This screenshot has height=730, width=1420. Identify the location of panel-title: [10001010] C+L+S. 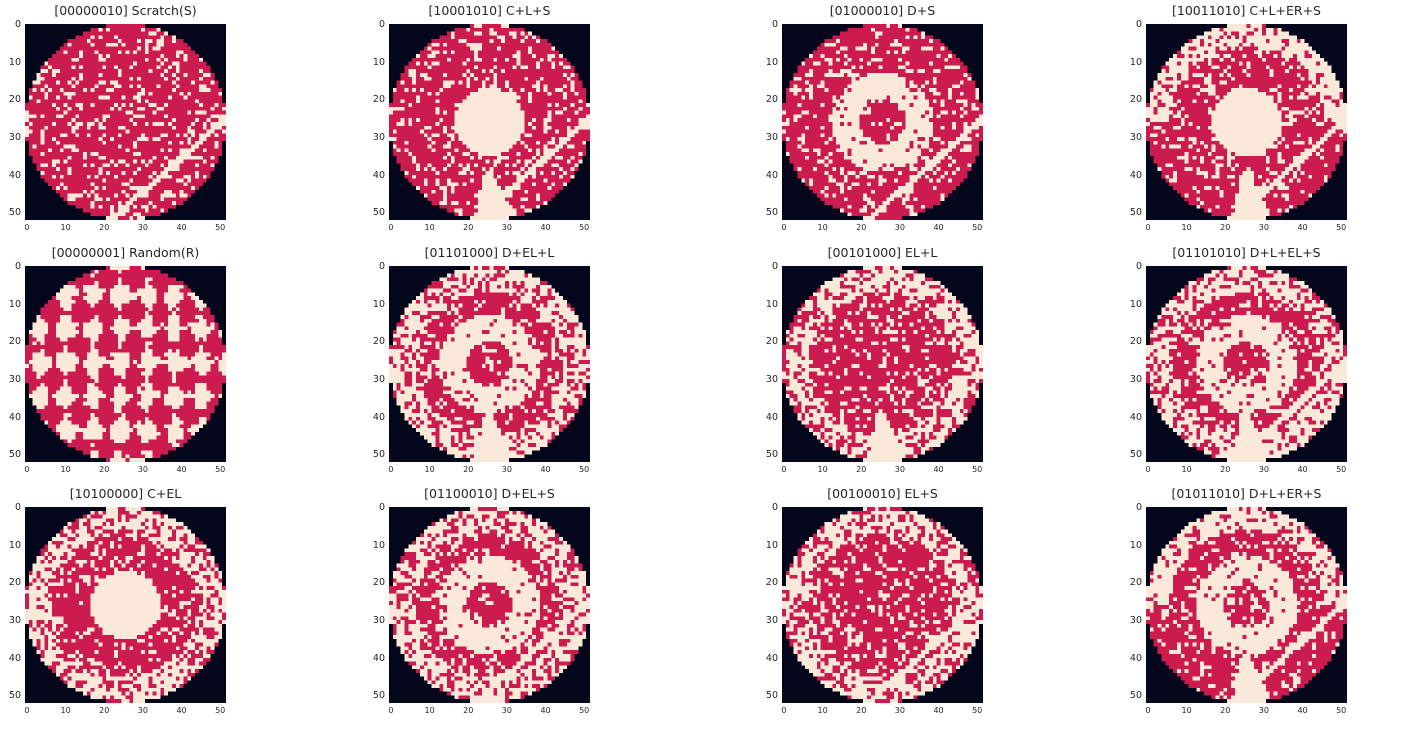
(490, 10).